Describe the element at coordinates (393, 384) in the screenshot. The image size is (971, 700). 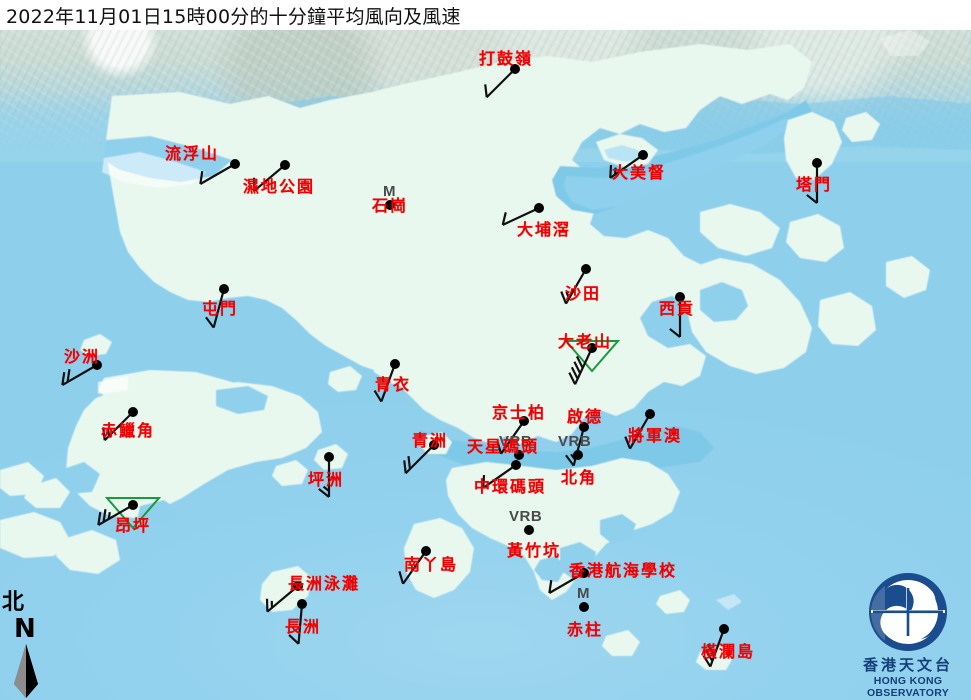
I see `station-name-label: 青衣` at that location.